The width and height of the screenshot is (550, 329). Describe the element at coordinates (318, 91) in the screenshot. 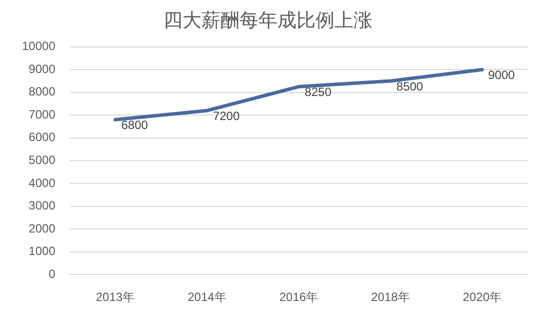

I see `data-label: 8250` at that location.